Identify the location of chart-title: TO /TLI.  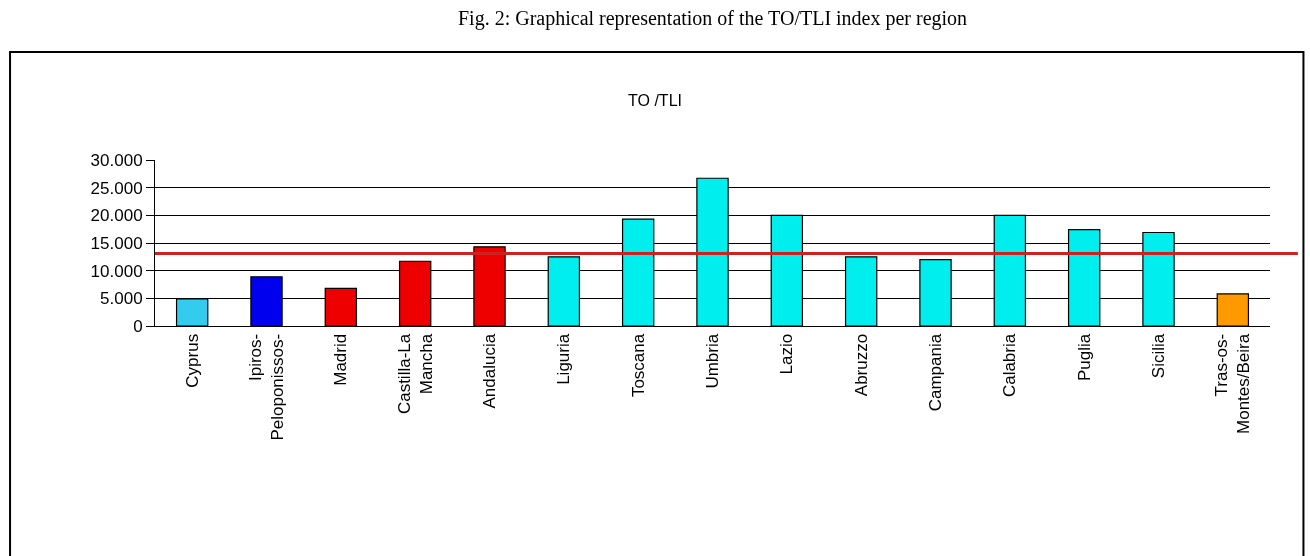
(655, 100).